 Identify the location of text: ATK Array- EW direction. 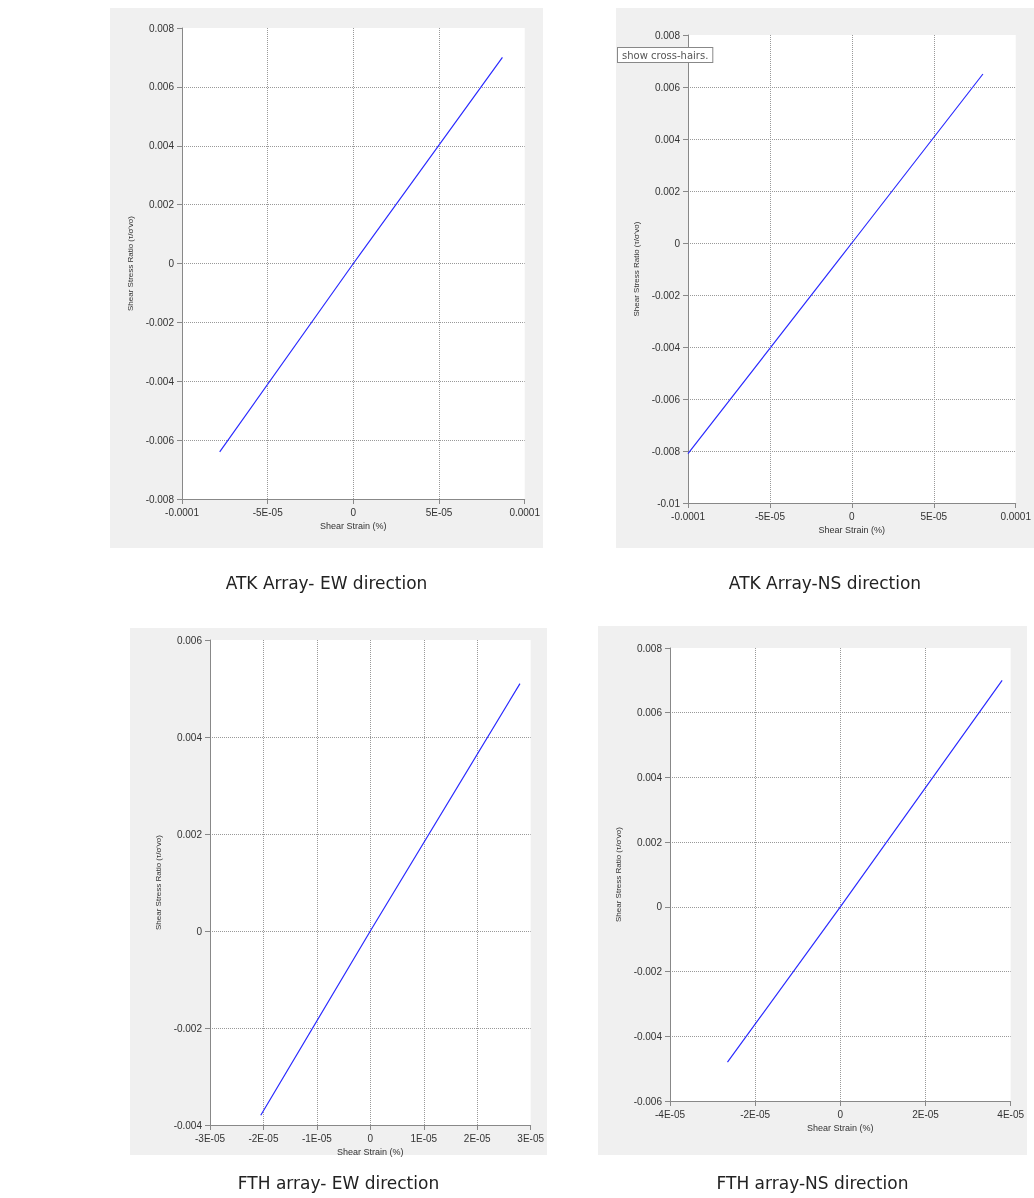
(326, 582).